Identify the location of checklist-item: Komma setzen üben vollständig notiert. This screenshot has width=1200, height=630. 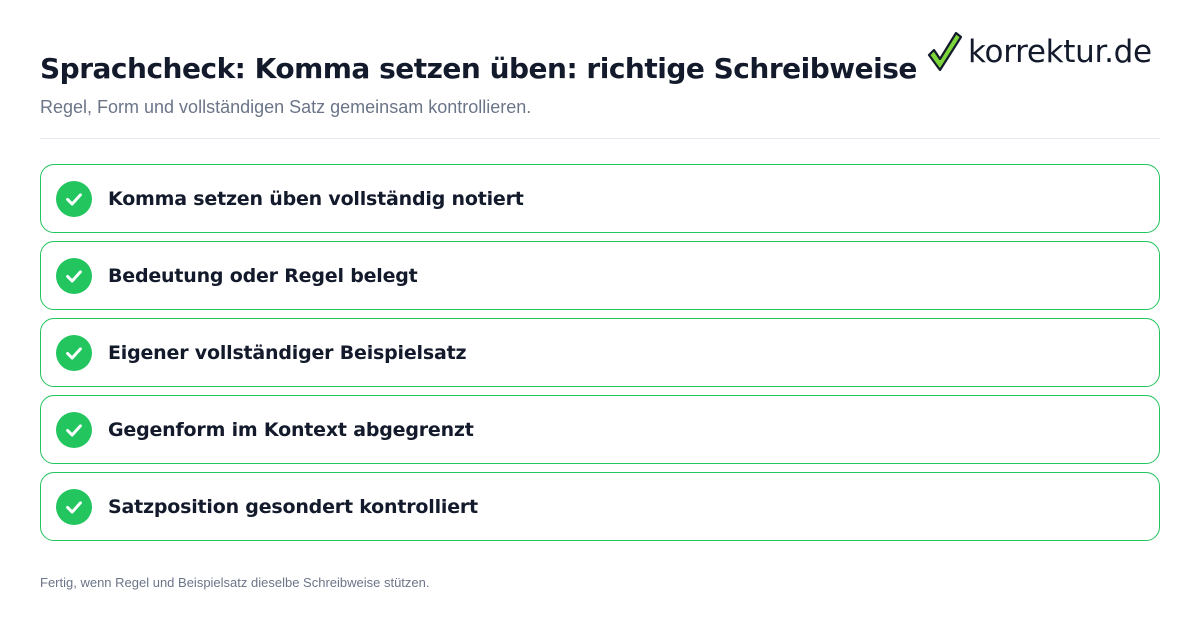
(600, 198).